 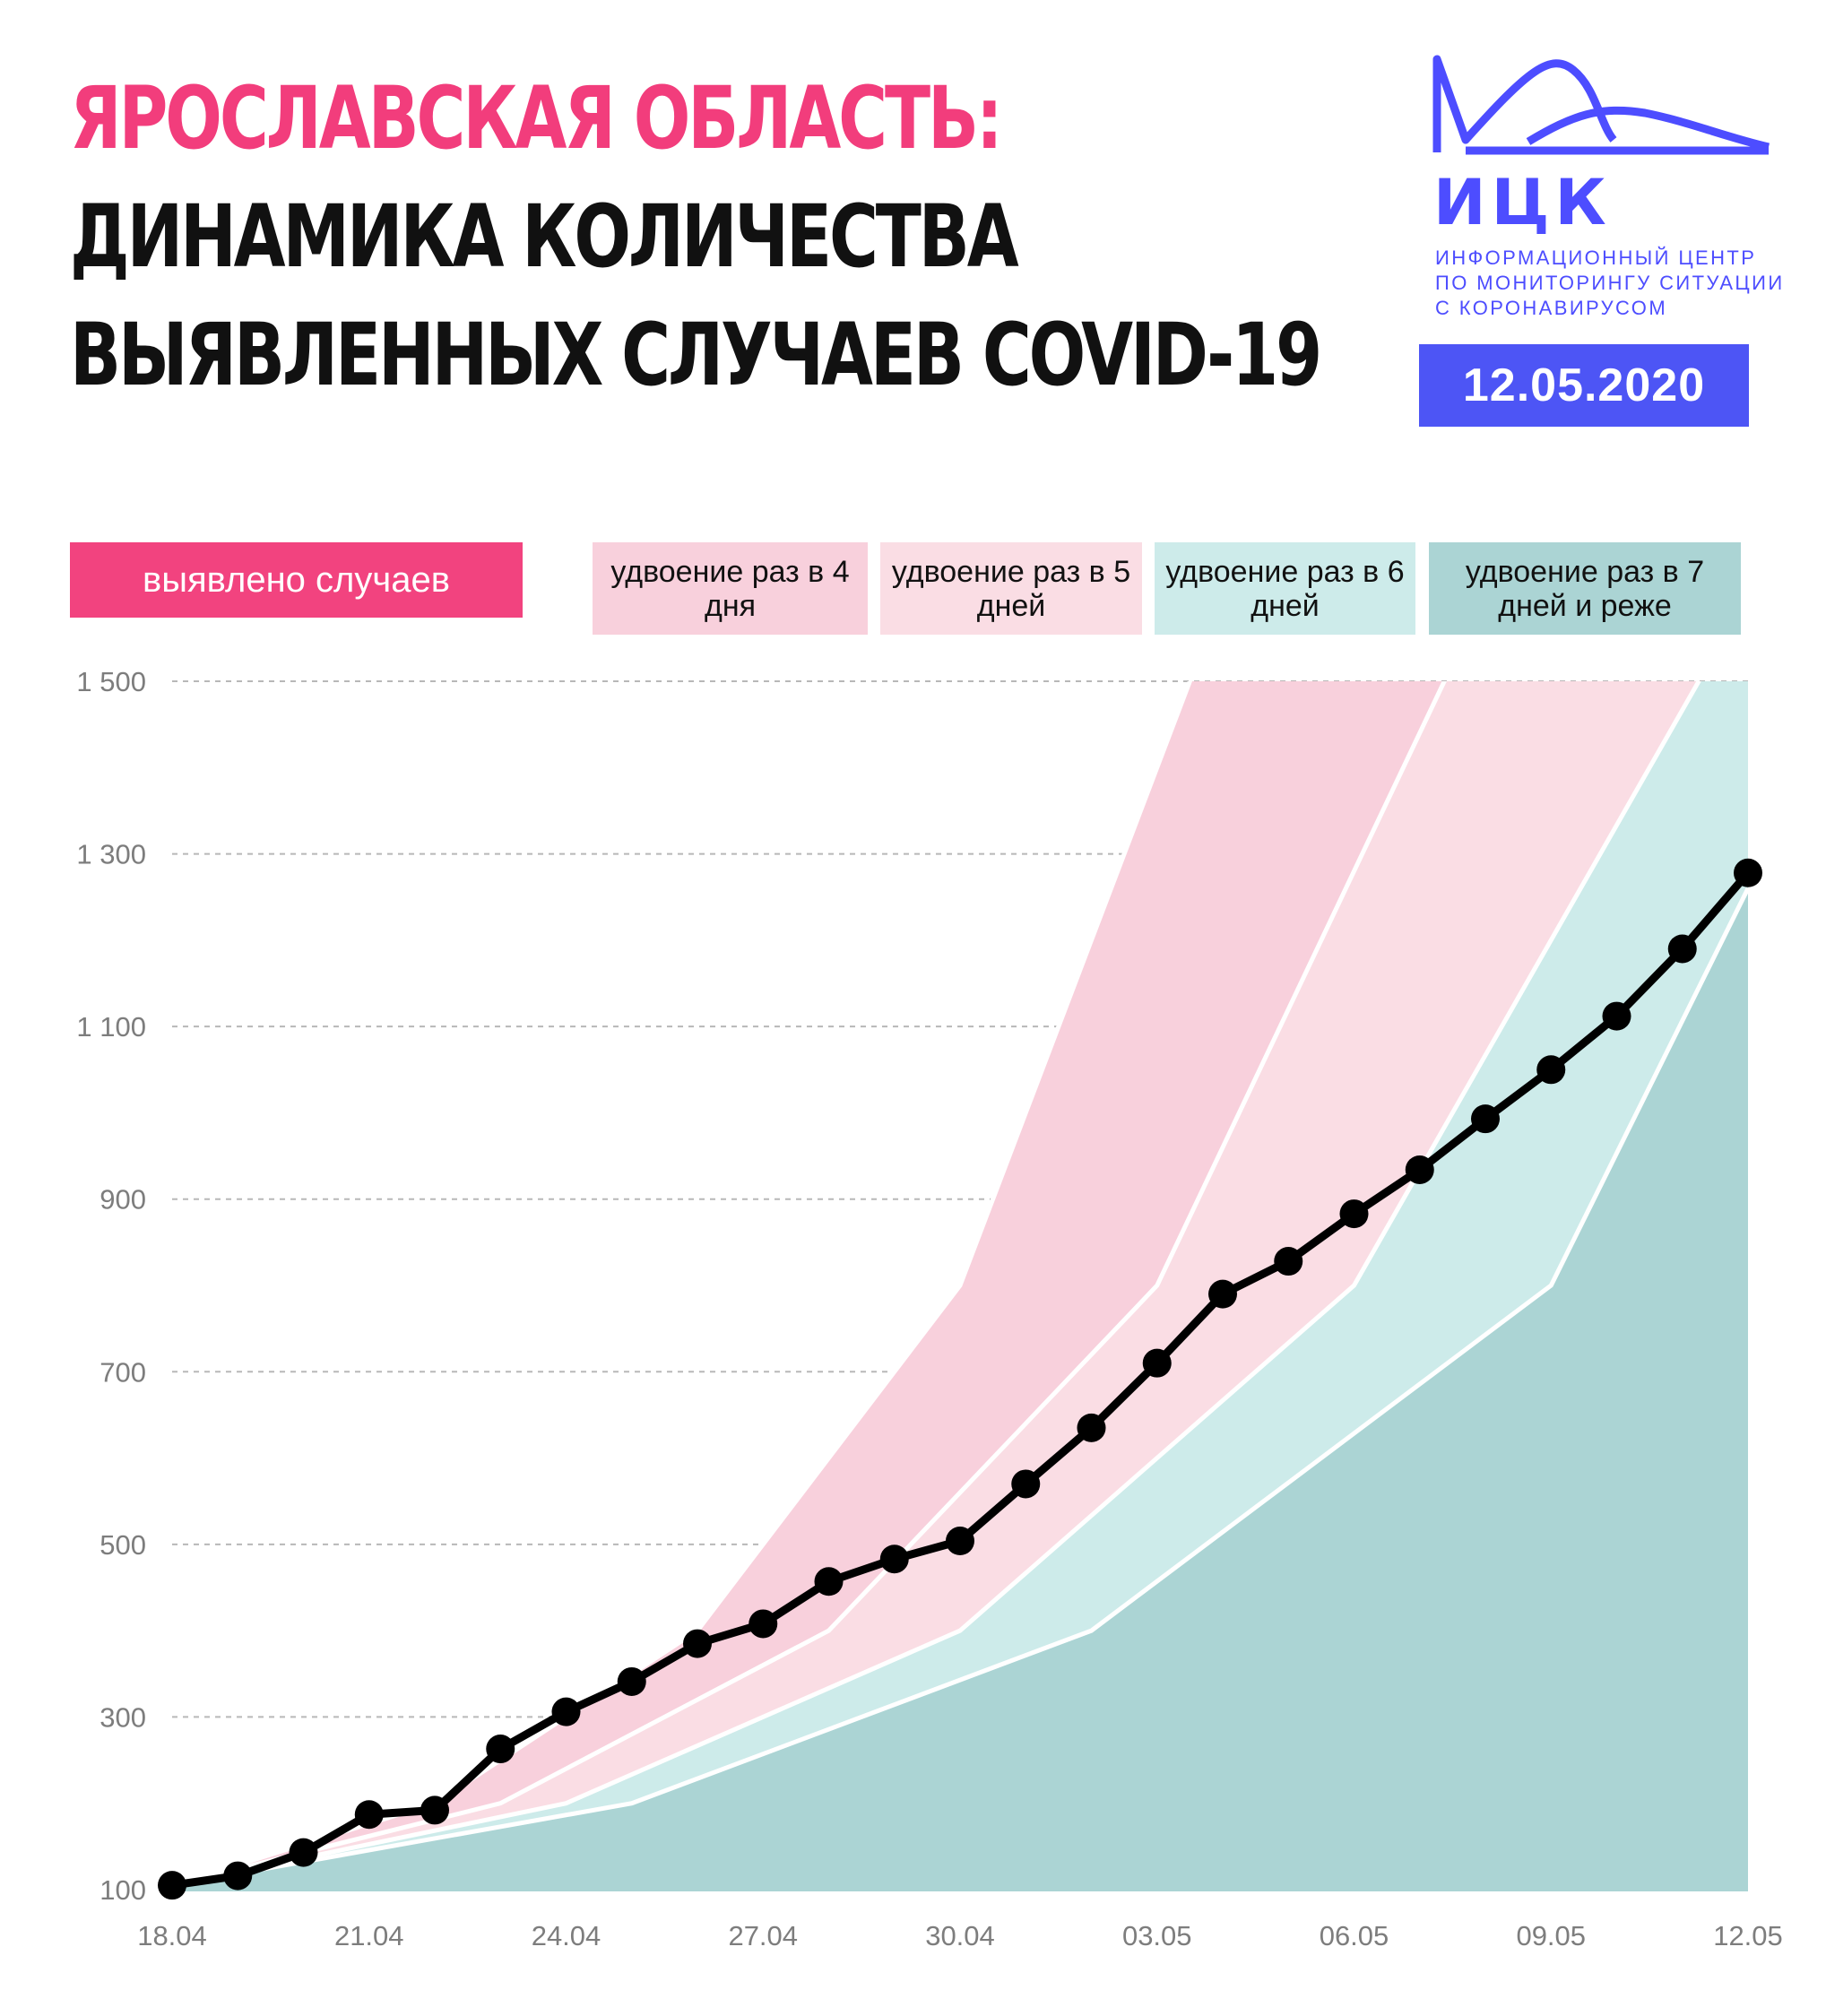 What do you see at coordinates (696, 355) in the screenshot?
I see `title-line-3: ВЫЯВЛЕННЫХ СЛУЧАЕВ COVID-19` at bounding box center [696, 355].